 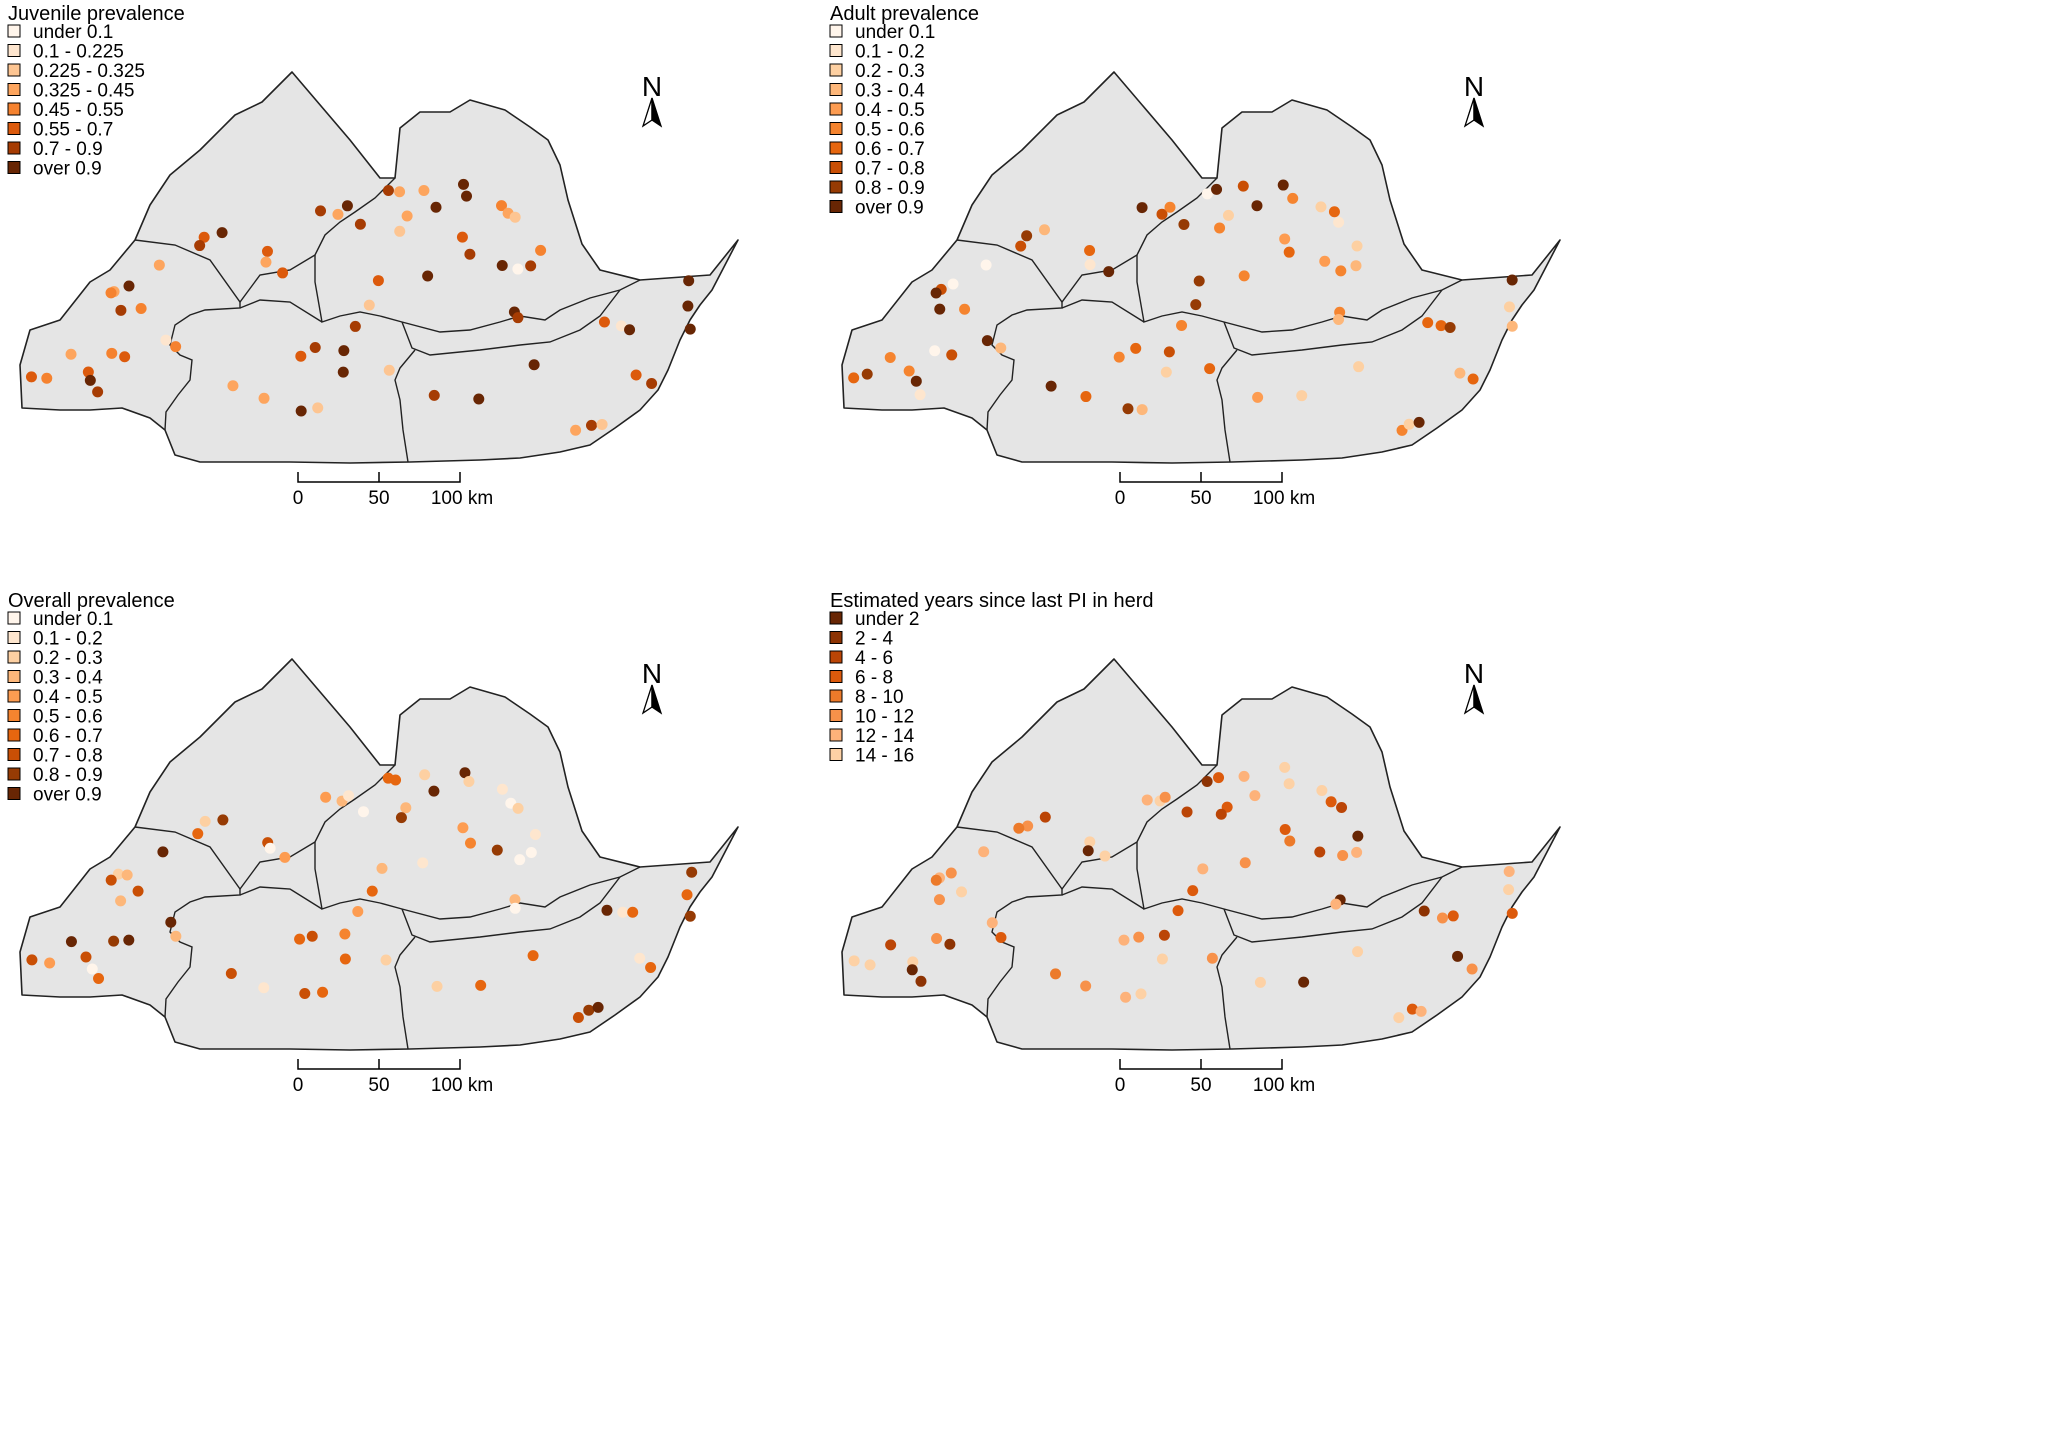 I want to click on legend-label: 0.8 - 0.9, so click(x=890, y=188).